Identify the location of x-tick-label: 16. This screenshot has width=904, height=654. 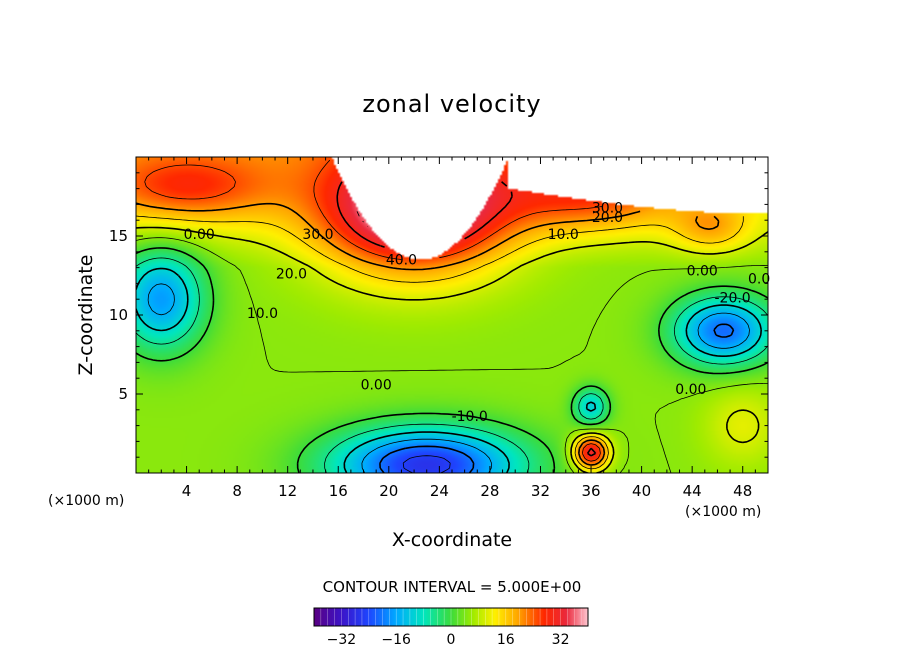
(338, 491).